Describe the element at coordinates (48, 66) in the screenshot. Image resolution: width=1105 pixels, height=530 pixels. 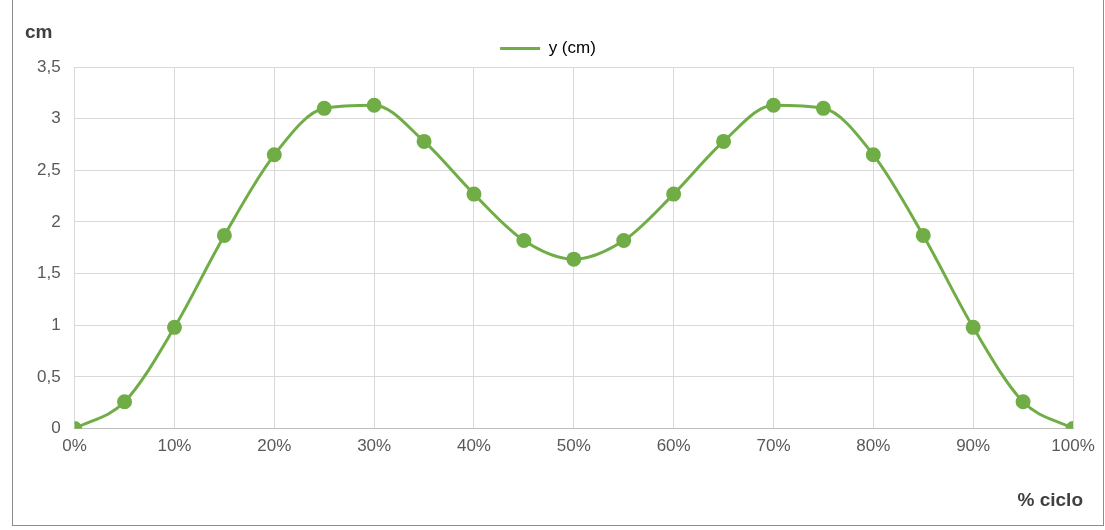
I see `y-tick-label: 3,5` at that location.